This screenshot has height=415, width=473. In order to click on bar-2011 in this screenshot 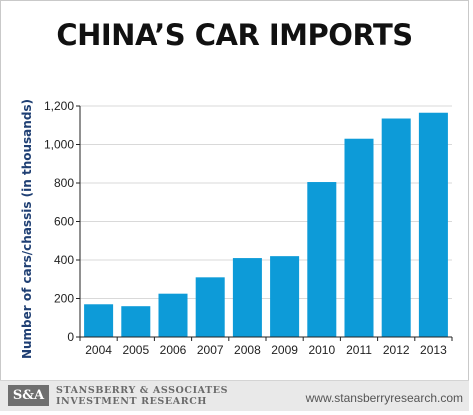, I will do `click(359, 237)`.